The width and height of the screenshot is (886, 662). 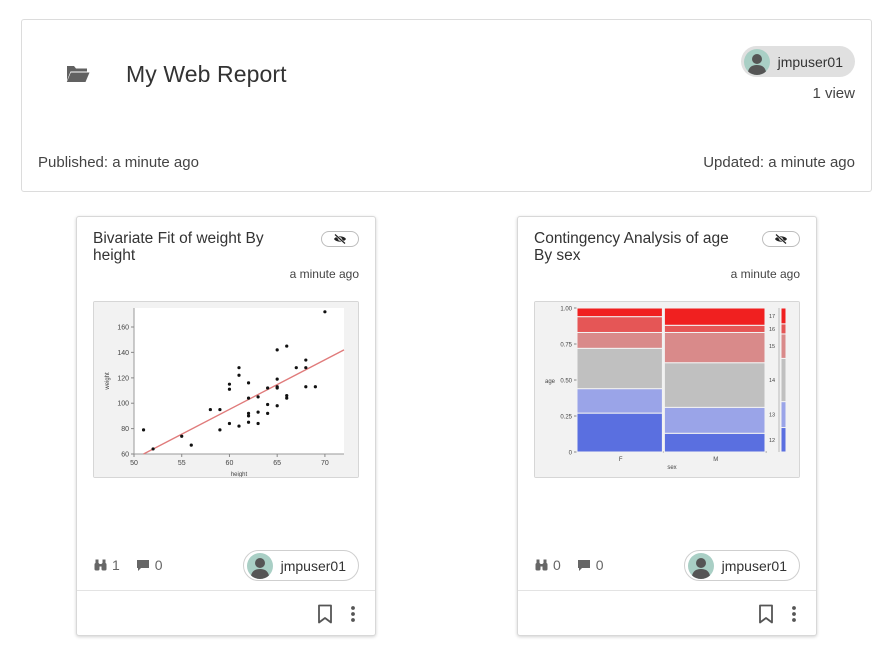 I want to click on x-tick-label: 50, so click(x=134, y=463).